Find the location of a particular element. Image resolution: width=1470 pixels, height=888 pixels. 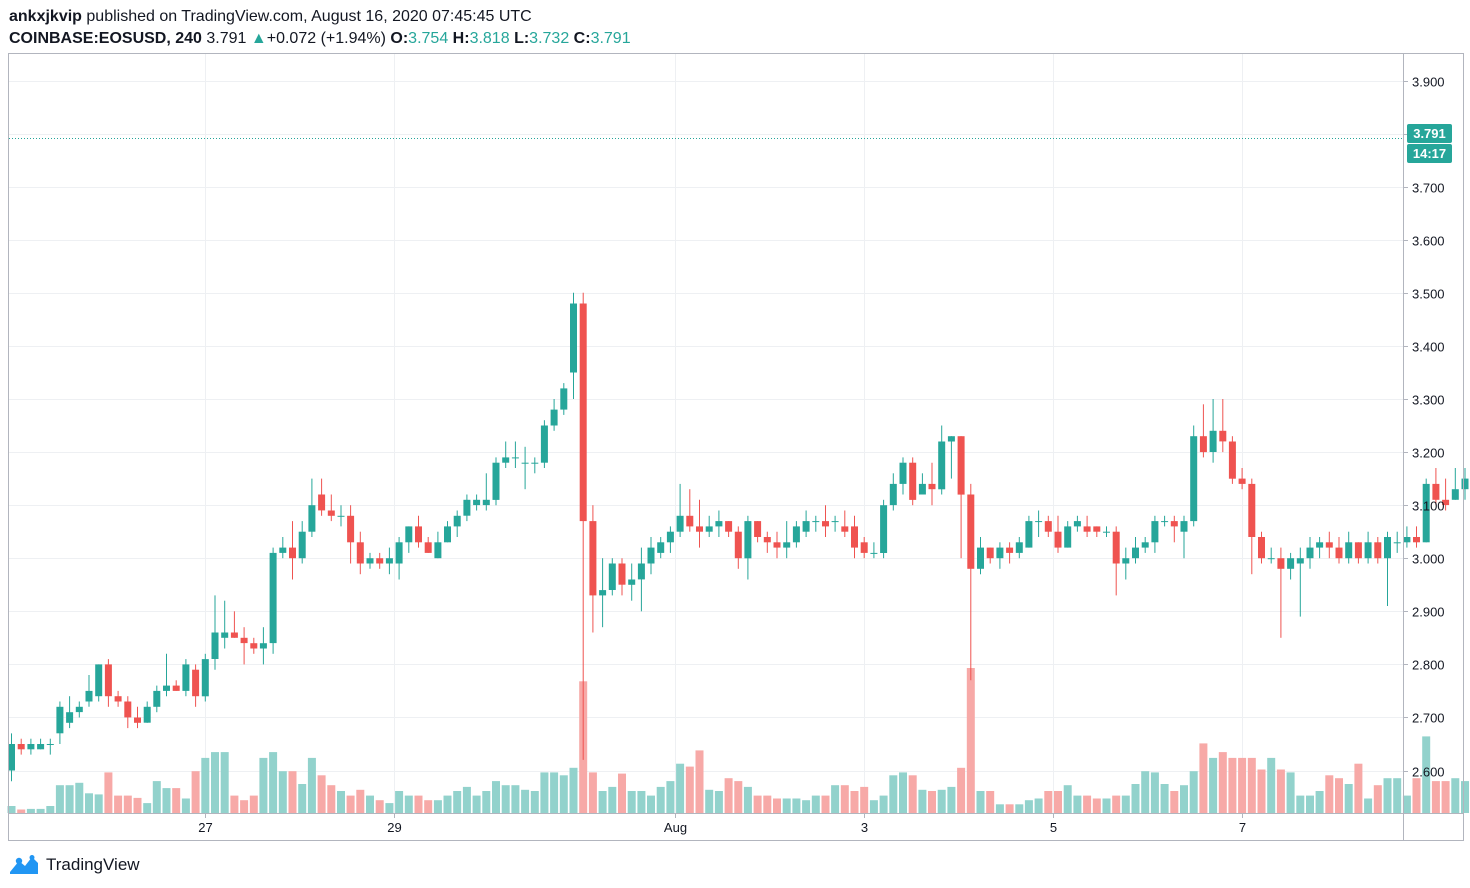

change-up-icon: ▲ is located at coordinates (258, 38).